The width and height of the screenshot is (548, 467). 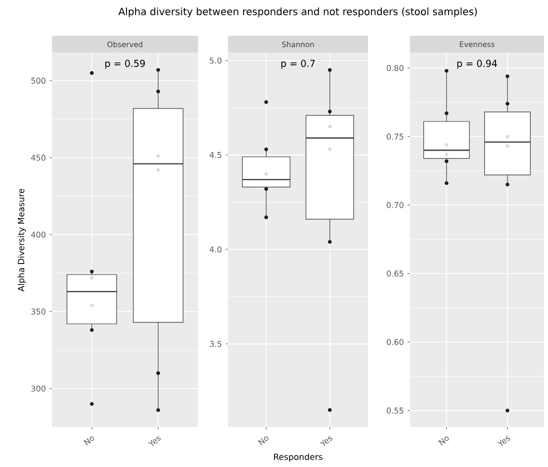 What do you see at coordinates (298, 457) in the screenshot?
I see `x-axis-title: Responders` at bounding box center [298, 457].